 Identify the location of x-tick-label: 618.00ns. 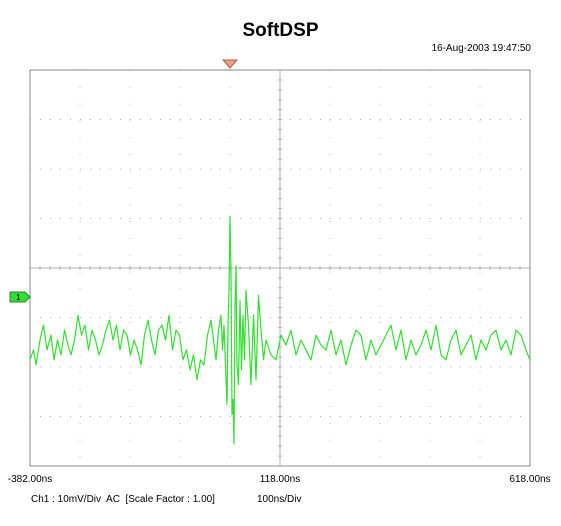
(529, 479).